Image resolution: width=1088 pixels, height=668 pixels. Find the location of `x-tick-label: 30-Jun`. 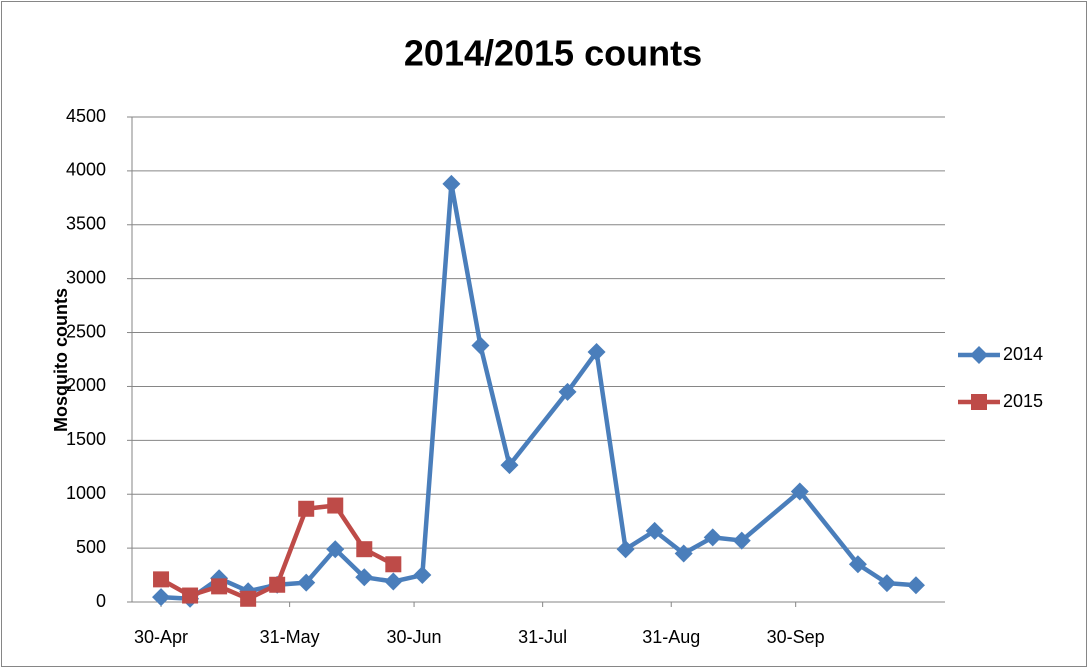

x-tick-label: 30-Jun is located at coordinates (414, 637).